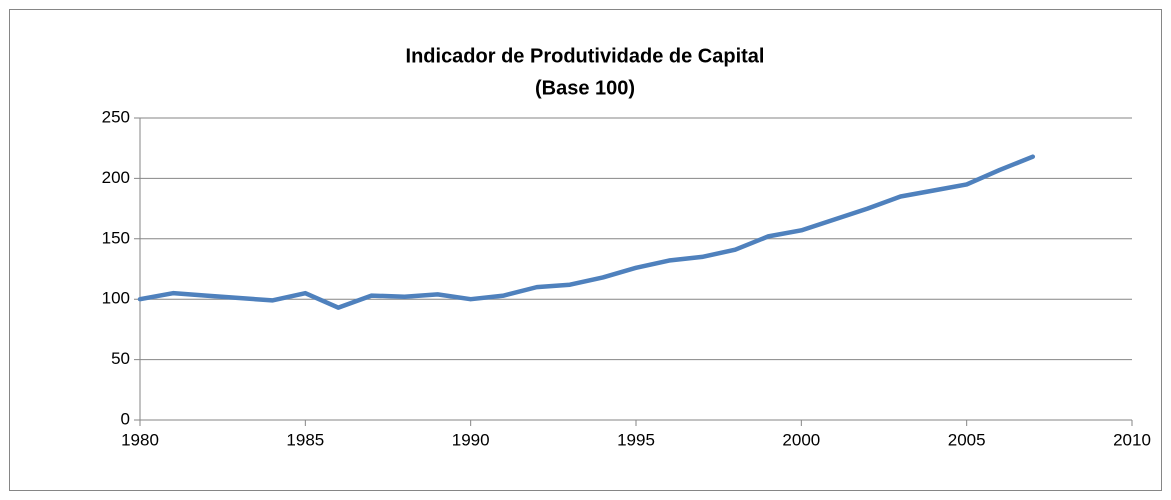 The height and width of the screenshot is (500, 1171). Describe the element at coordinates (967, 439) in the screenshot. I see `x-tick-label: 2005` at that location.